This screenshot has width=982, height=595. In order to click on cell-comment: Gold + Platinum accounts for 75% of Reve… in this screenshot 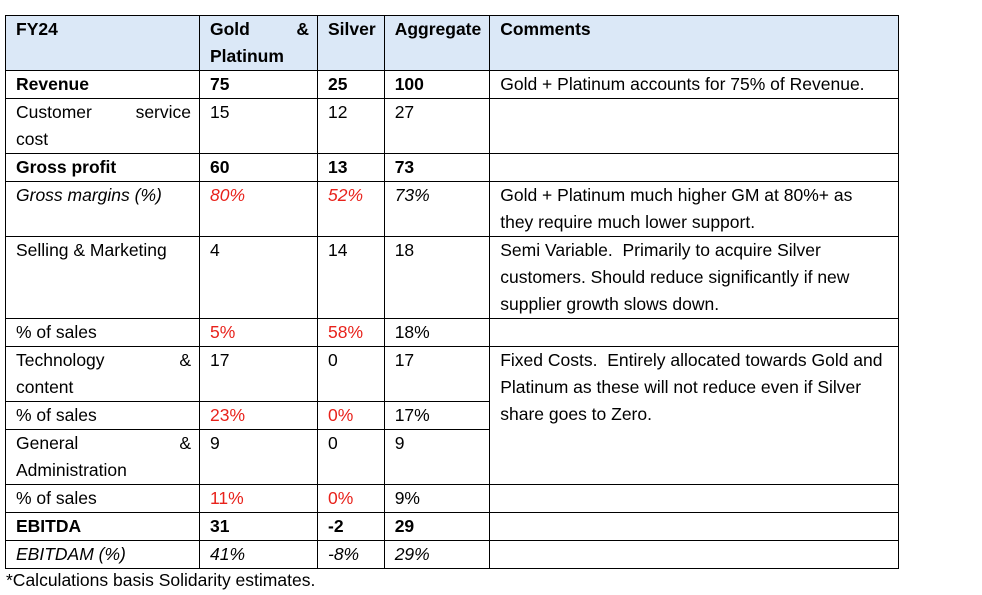, I will do `click(694, 84)`.